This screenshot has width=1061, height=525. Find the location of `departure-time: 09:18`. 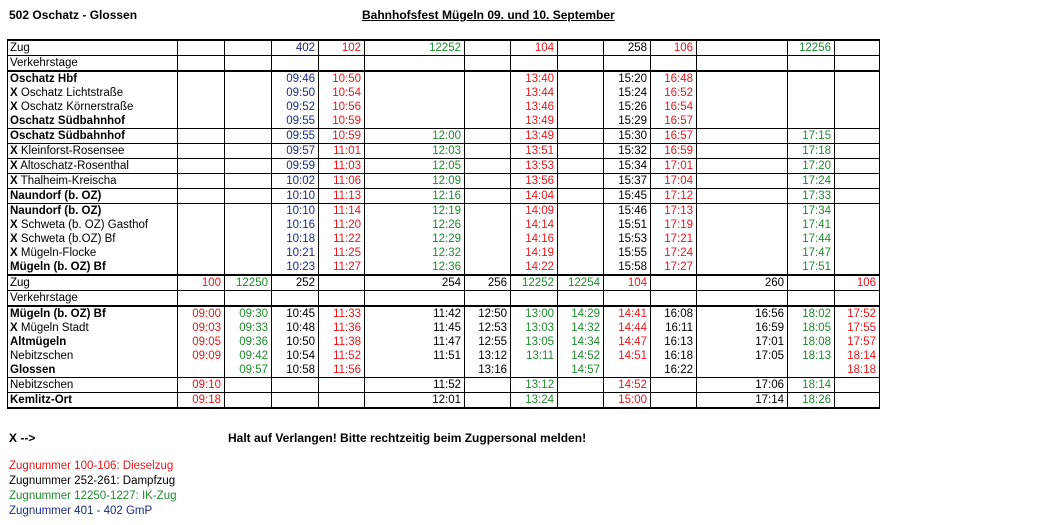

departure-time: 09:18 is located at coordinates (201, 400).